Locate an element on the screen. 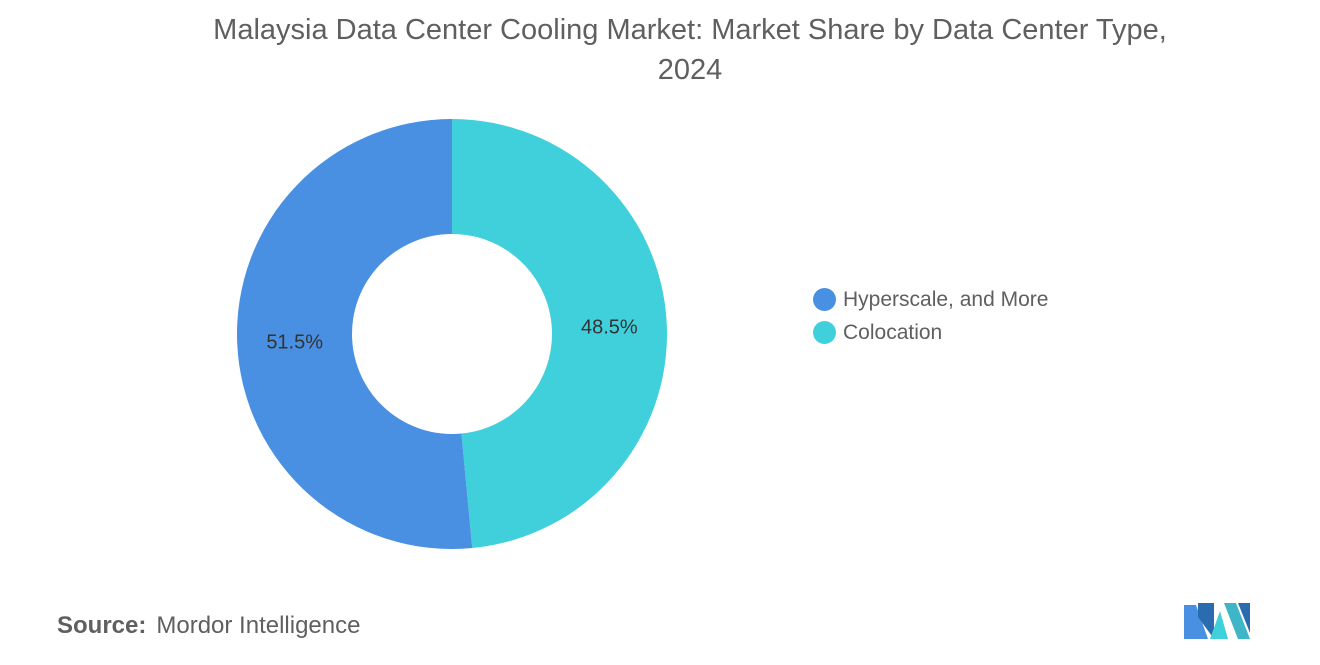  mordor-intelligence-logo is located at coordinates (1217, 621).